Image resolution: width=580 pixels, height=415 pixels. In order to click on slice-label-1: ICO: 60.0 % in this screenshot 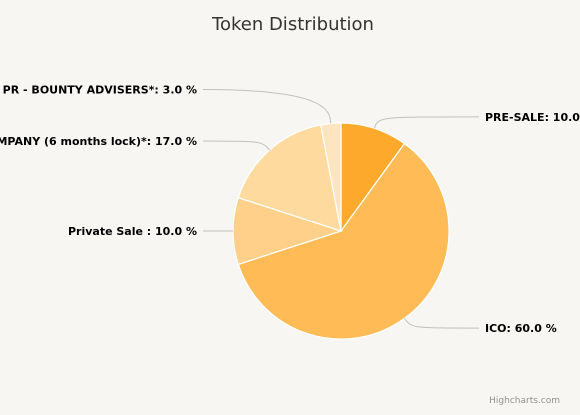, I will do `click(521, 328)`.